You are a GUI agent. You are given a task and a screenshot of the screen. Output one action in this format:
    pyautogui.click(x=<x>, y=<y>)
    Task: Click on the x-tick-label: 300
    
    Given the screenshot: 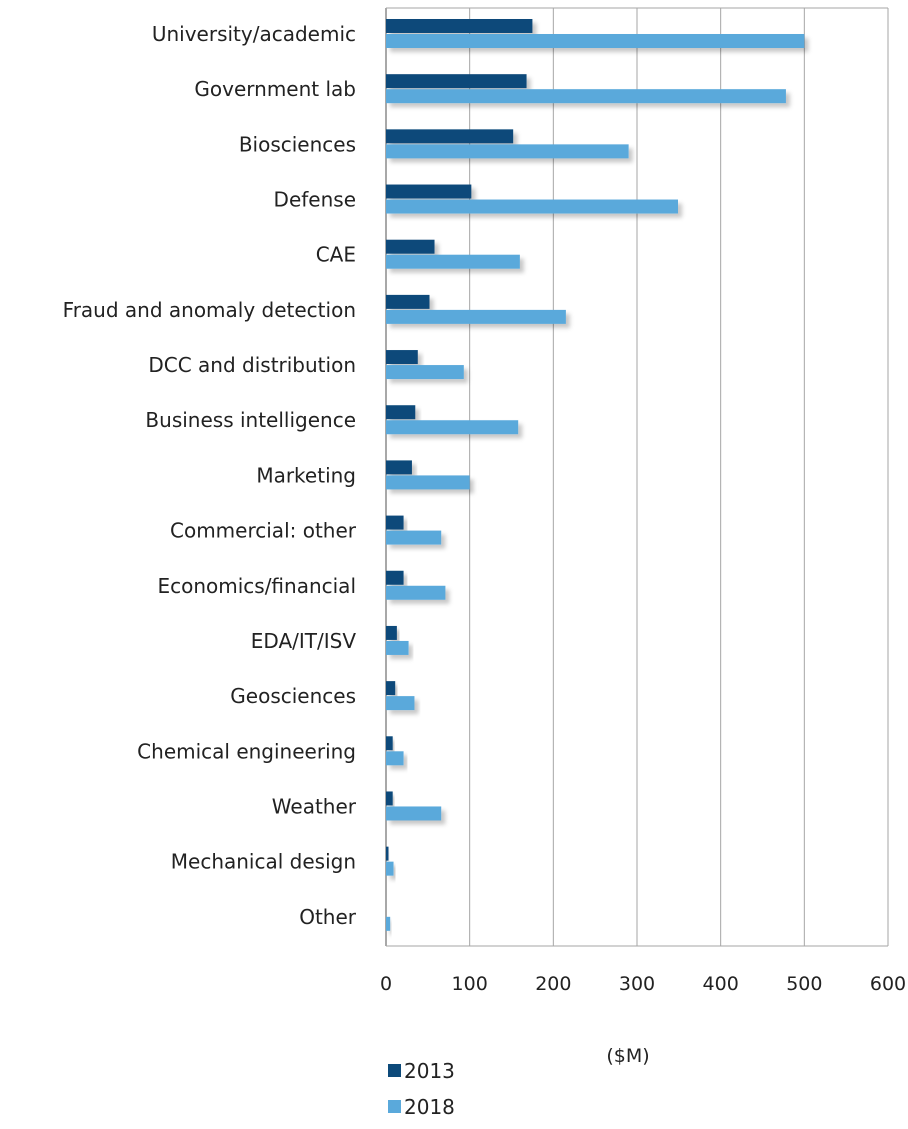 What is the action you would take?
    pyautogui.click(x=637, y=984)
    